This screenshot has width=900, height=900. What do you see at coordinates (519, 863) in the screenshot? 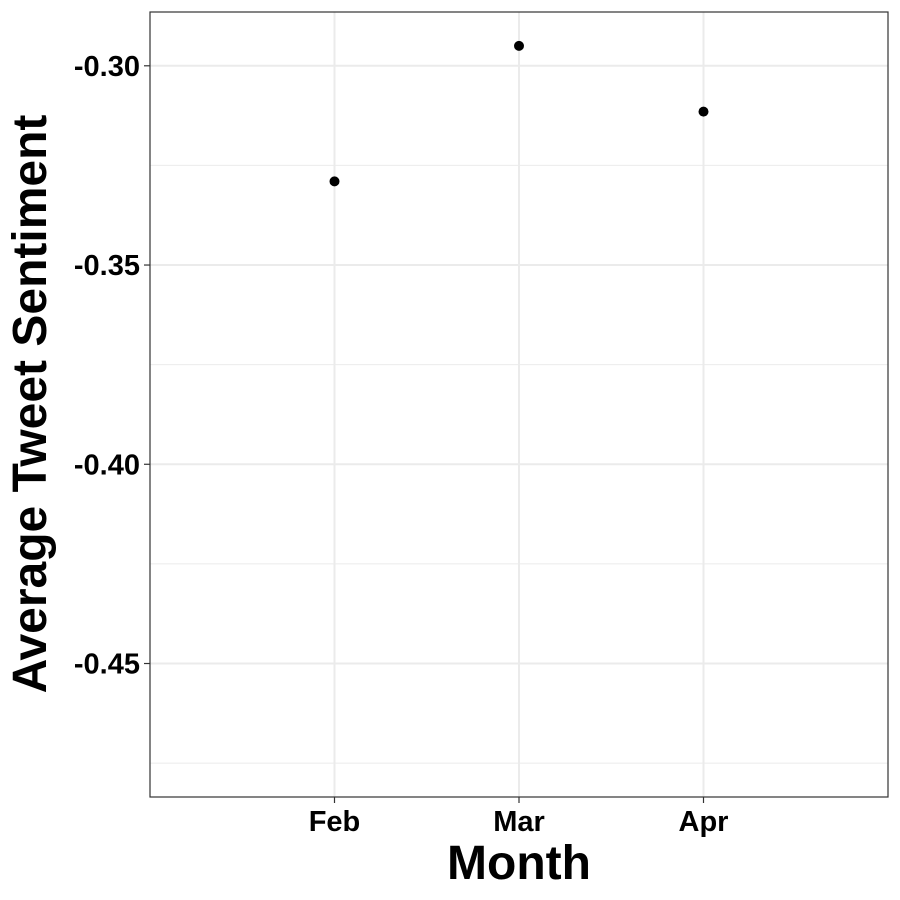
I see `x-axis-title: Month` at bounding box center [519, 863].